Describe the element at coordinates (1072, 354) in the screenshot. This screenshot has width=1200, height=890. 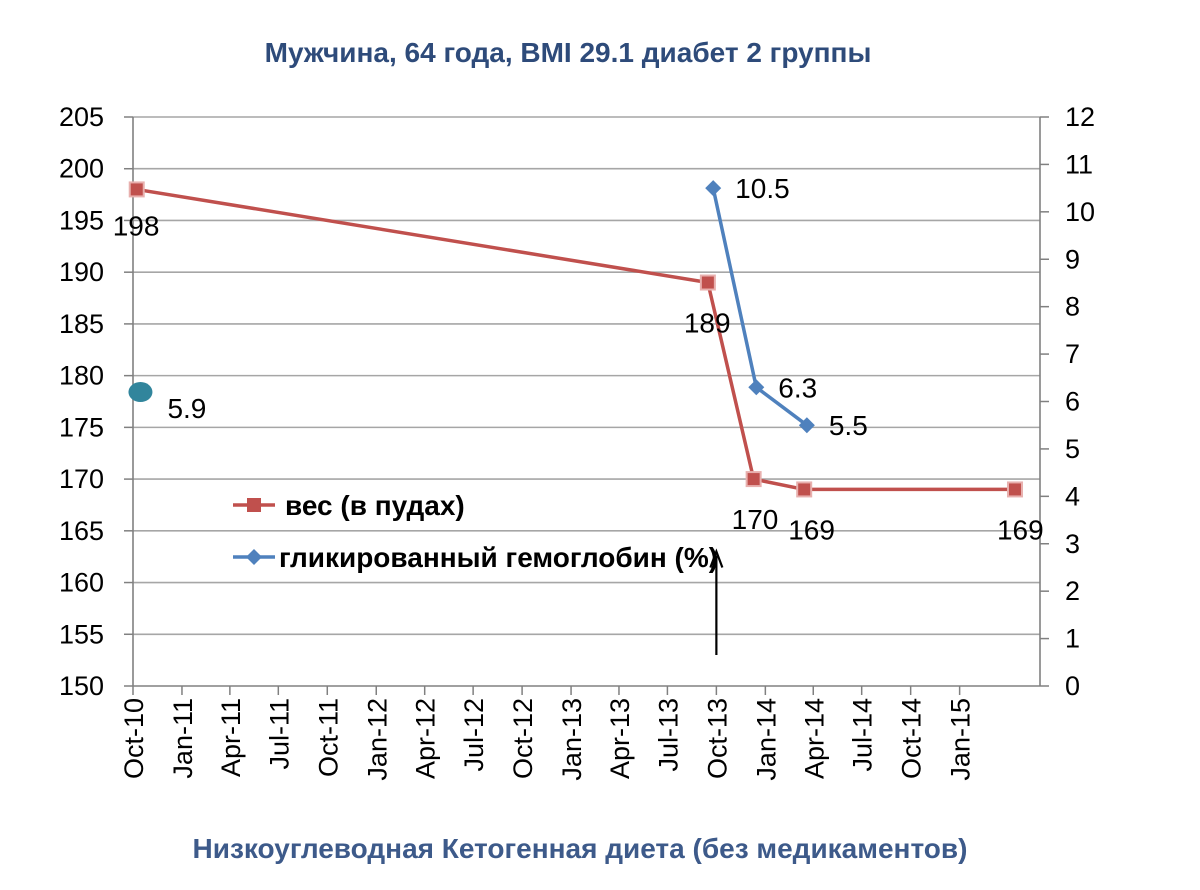
I see `y-right-tick-label: 7` at that location.